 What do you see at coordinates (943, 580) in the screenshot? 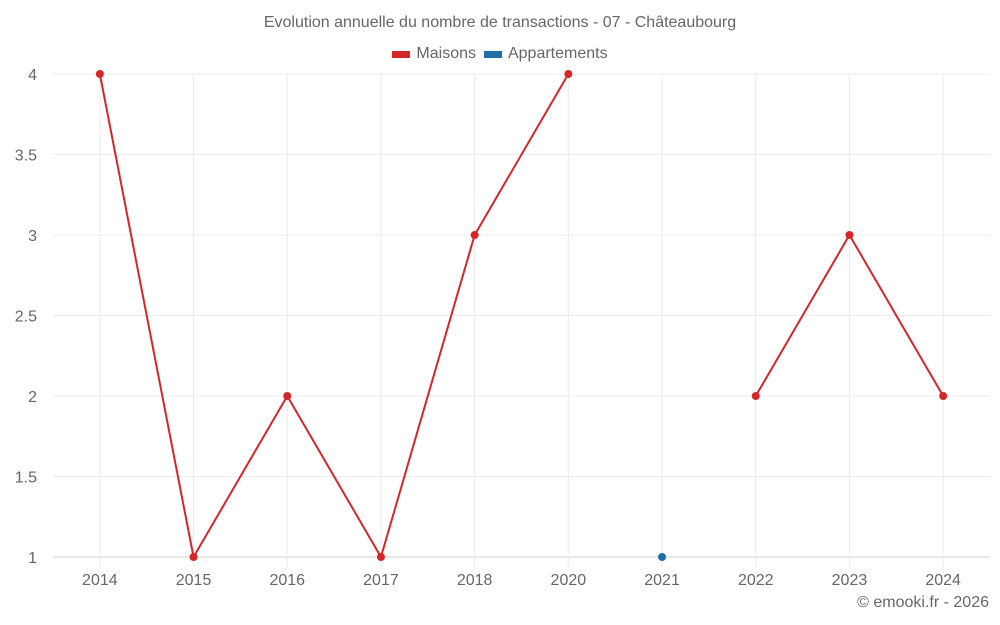
I see `x-tick-label: 2024` at bounding box center [943, 580].